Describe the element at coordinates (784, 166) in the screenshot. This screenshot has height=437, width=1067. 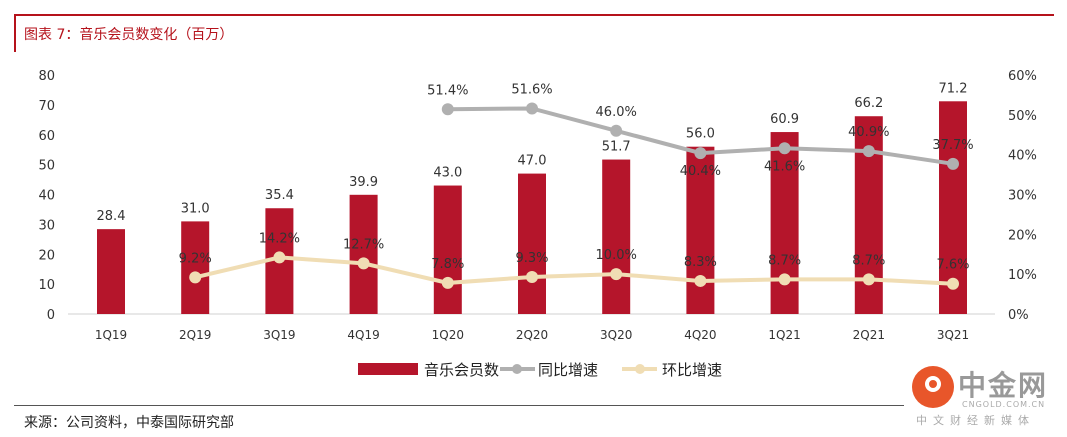
I see `series-value-label: 41.6%` at that location.